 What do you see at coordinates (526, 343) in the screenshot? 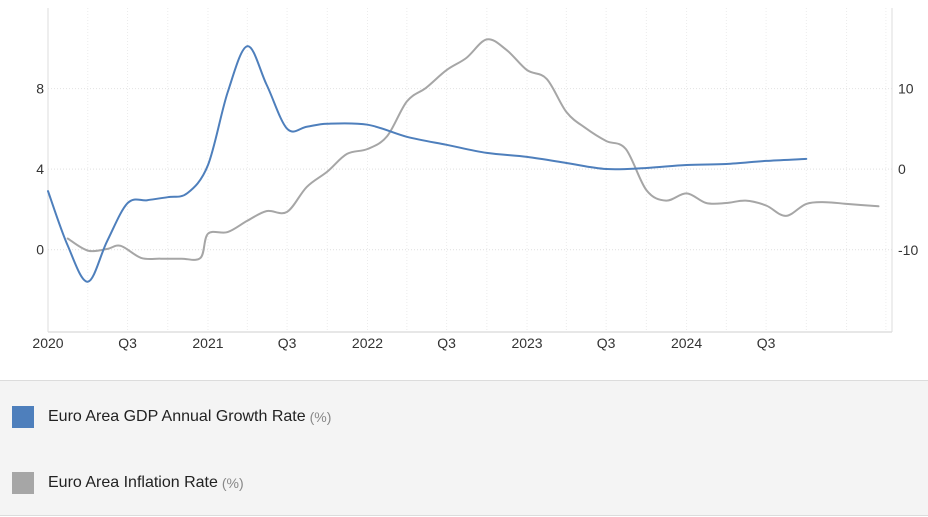
I see `x-tick-label: 2023` at bounding box center [526, 343].